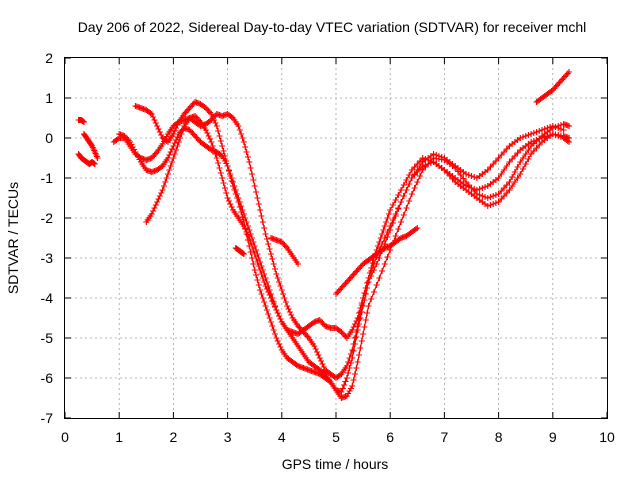 This screenshot has width=640, height=480. I want to click on y-tick-label: 1, so click(49, 98).